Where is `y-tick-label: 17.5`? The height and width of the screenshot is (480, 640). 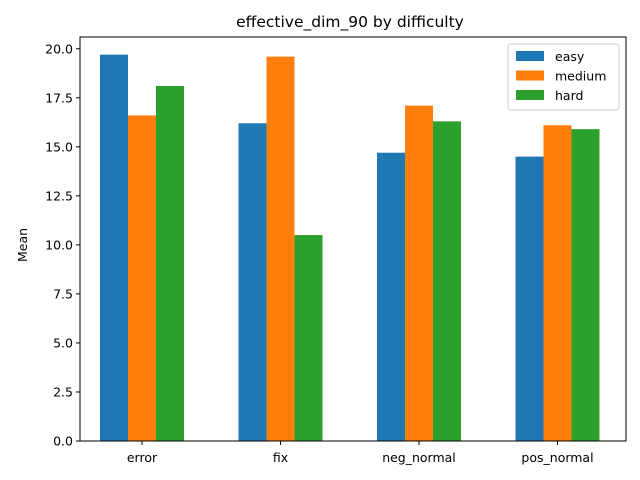
y-tick-label: 17.5 is located at coordinates (59, 97).